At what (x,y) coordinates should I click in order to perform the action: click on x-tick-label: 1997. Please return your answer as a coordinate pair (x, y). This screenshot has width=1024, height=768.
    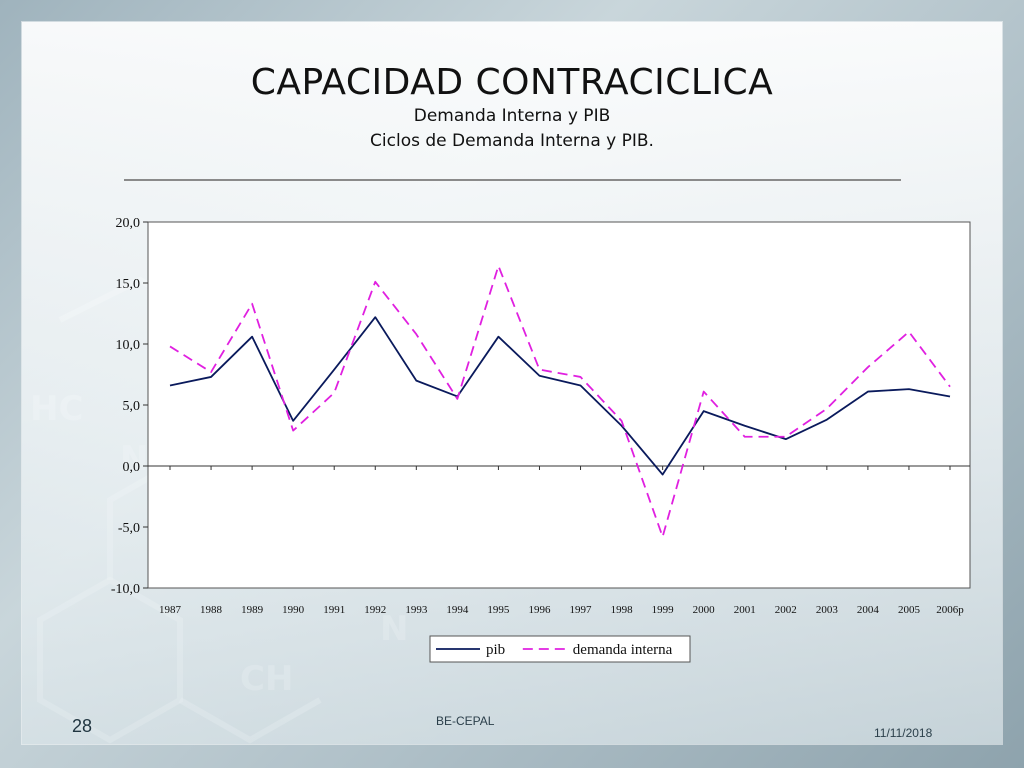
    Looking at the image, I should click on (581, 610).